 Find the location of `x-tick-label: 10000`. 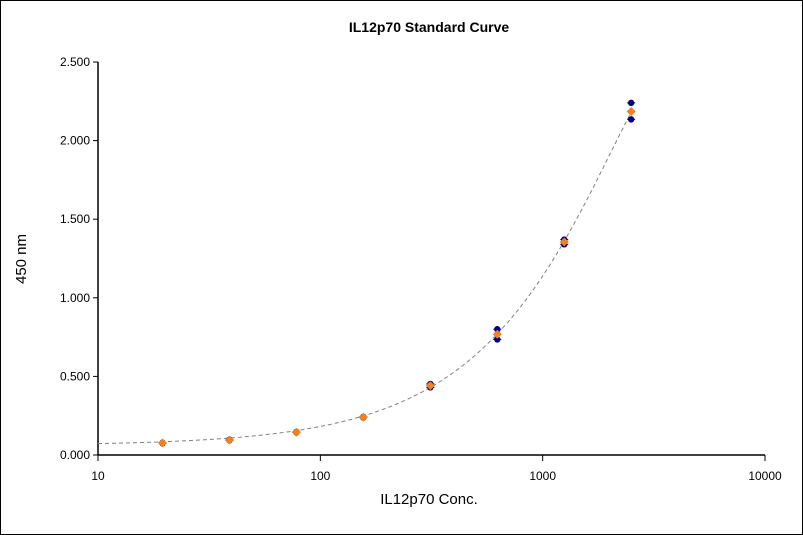

x-tick-label: 10000 is located at coordinates (765, 476).